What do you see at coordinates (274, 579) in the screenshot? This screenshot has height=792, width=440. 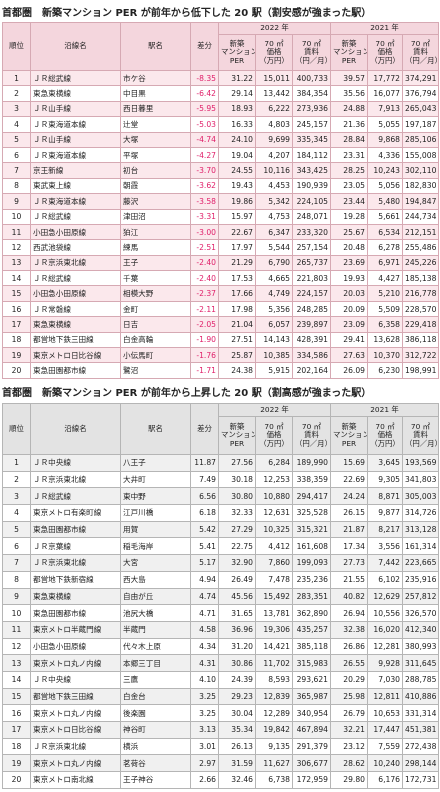 I see `table-cell: 7,478` at bounding box center [274, 579].